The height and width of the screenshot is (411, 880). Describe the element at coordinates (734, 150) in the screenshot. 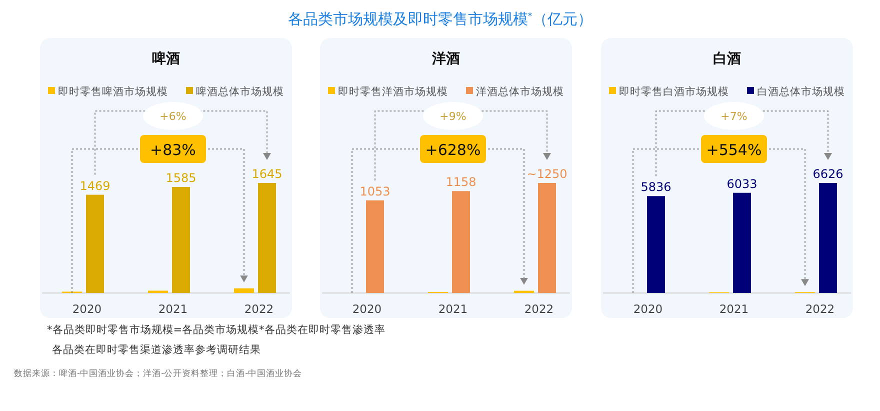

I see `text: +554%` at that location.